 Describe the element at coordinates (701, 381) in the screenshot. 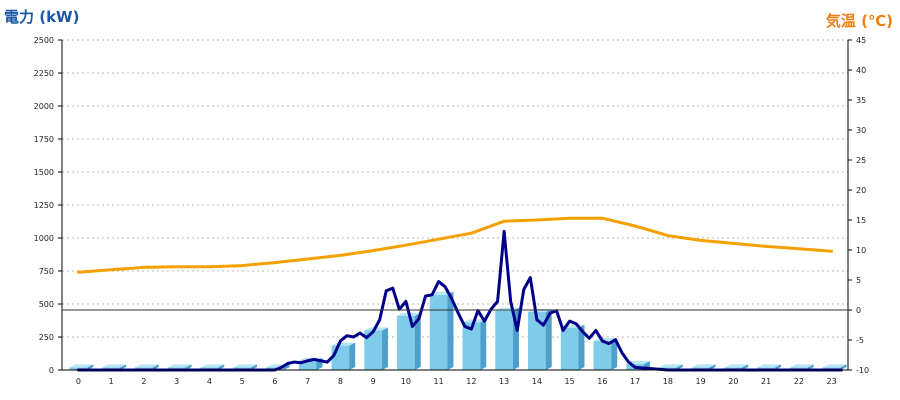

I see `x-axis-tick-label: 19` at that location.